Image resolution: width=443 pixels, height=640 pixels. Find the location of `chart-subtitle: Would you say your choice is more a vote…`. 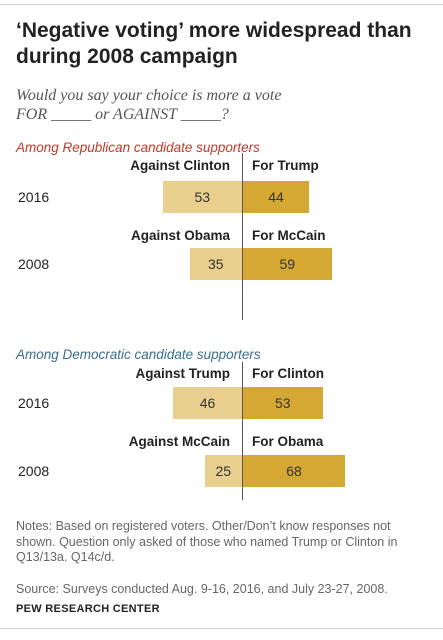

chart-subtitle: Would you say your choice is more a vote… is located at coordinates (149, 105).